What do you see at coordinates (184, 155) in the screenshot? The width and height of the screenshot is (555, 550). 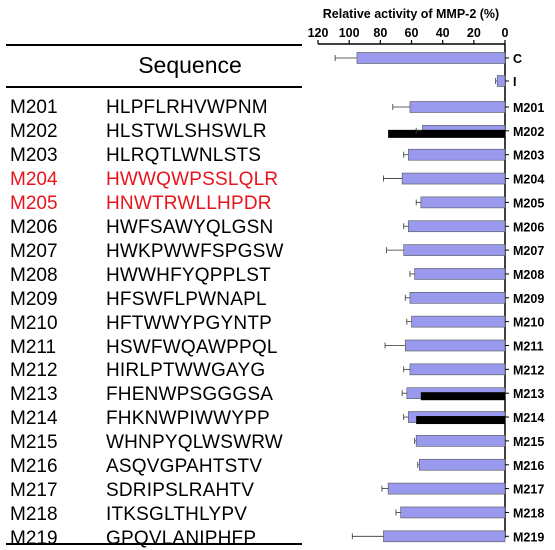 I see `peptide-sequence: HLRQTLWNLSTS` at bounding box center [184, 155].